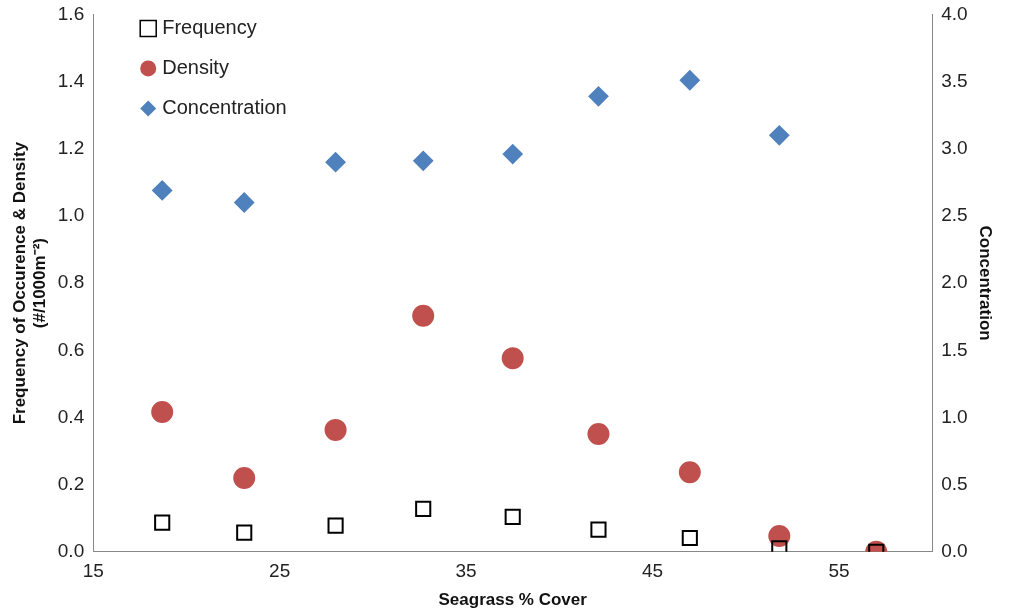 The image size is (1013, 615). I want to click on legend-label: Density, so click(195, 66).